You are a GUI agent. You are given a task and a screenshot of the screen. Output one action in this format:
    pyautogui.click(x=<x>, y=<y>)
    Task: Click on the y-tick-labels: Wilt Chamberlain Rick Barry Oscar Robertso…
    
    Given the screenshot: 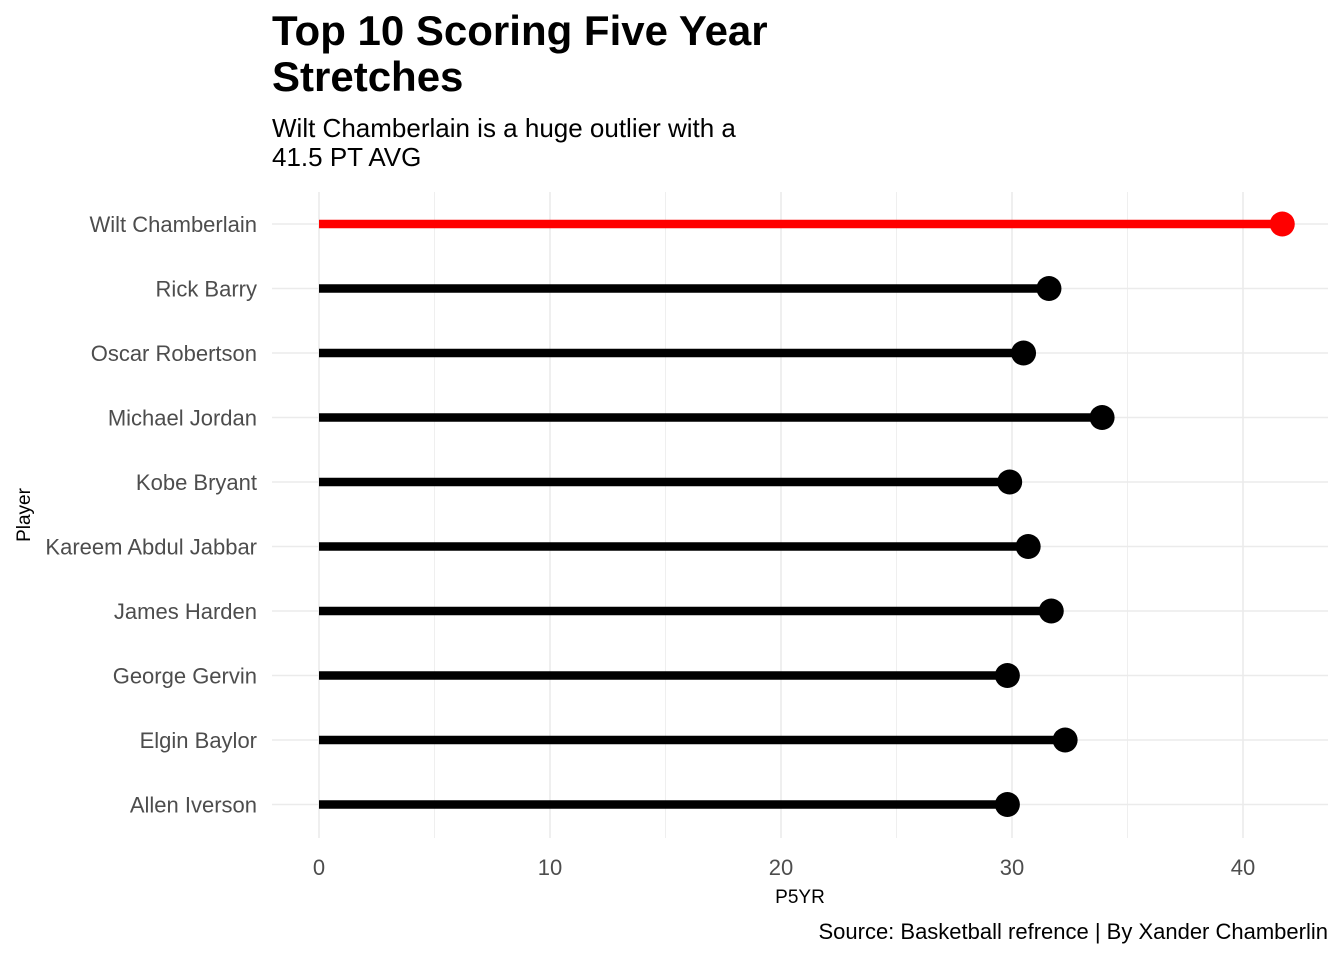 What is the action you would take?
    pyautogui.click(x=151, y=515)
    